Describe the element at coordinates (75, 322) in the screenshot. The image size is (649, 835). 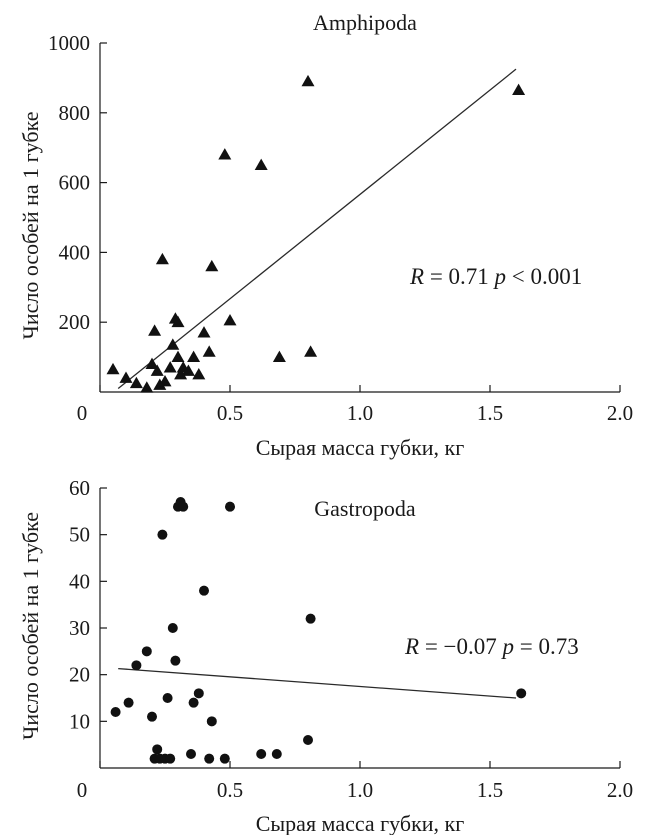
I see `y-tick-label: 200` at that location.